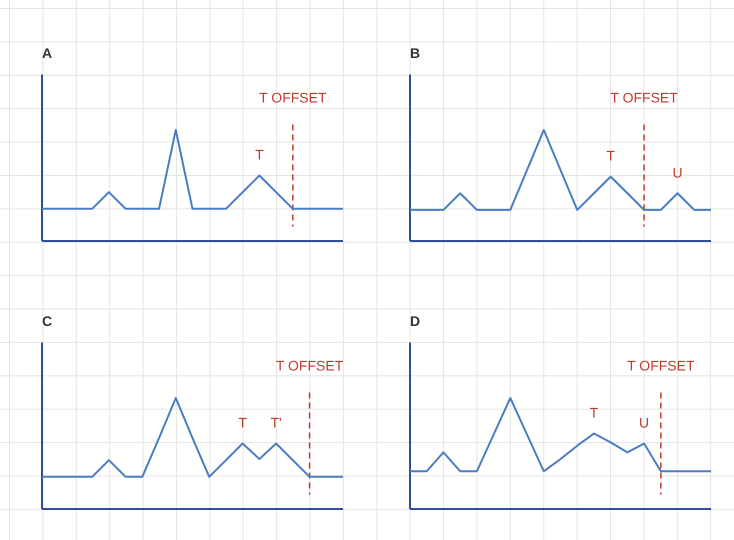  Describe the element at coordinates (276, 422) in the screenshot. I see `annotation: T'` at that location.